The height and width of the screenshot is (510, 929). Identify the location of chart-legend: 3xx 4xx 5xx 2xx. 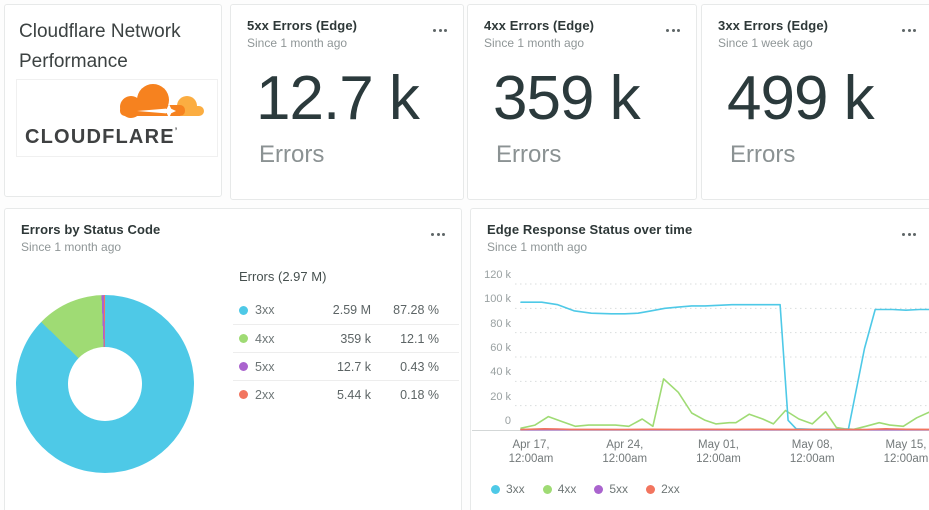
(585, 489).